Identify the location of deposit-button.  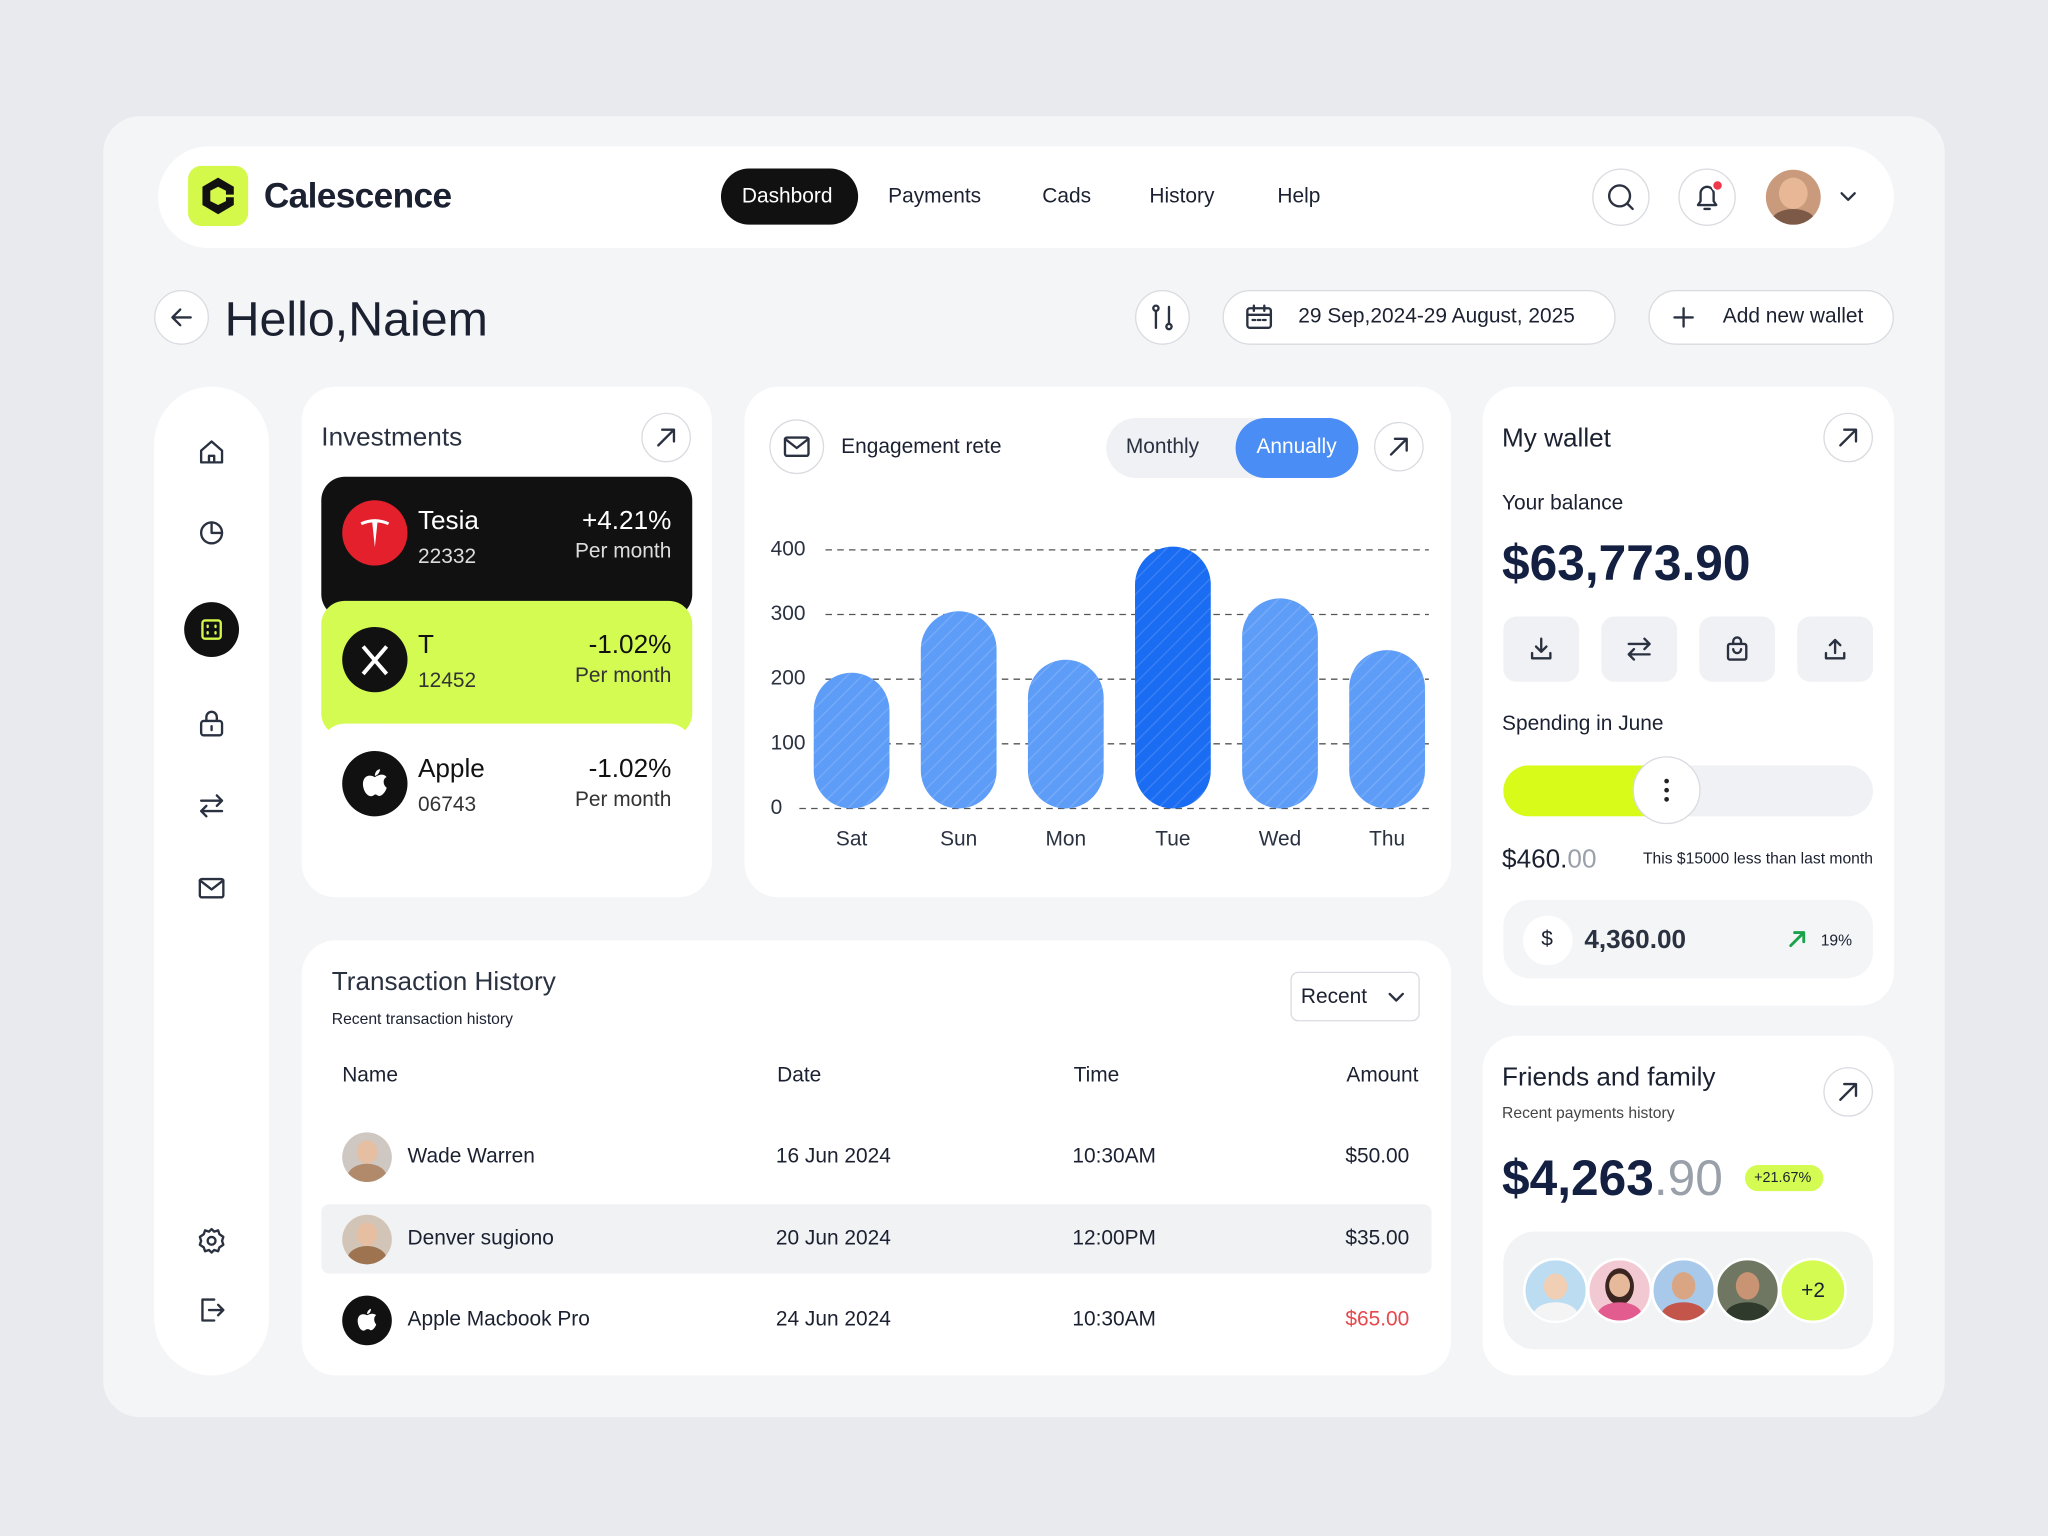
(1541, 649).